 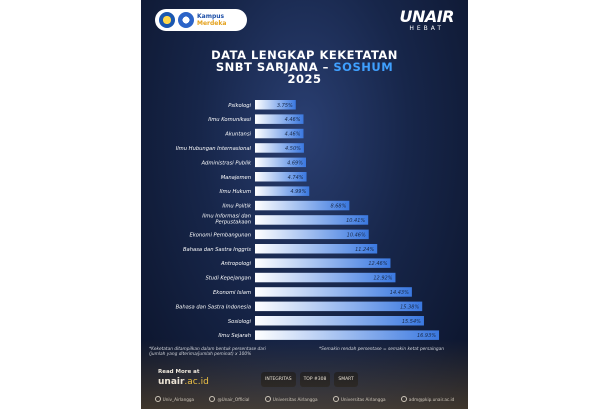 What do you see at coordinates (240, 322) in the screenshot?
I see `category-label: Sosiologi` at bounding box center [240, 322].